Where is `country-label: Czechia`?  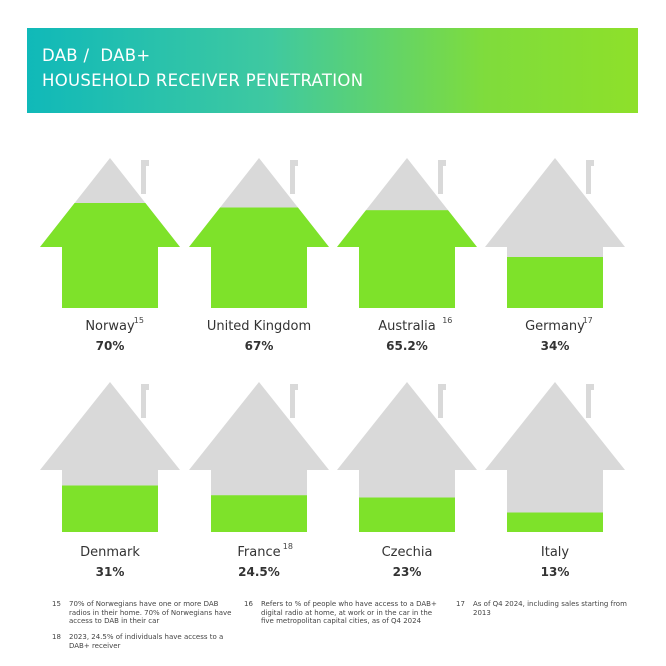 country-label: Czechia is located at coordinates (407, 552).